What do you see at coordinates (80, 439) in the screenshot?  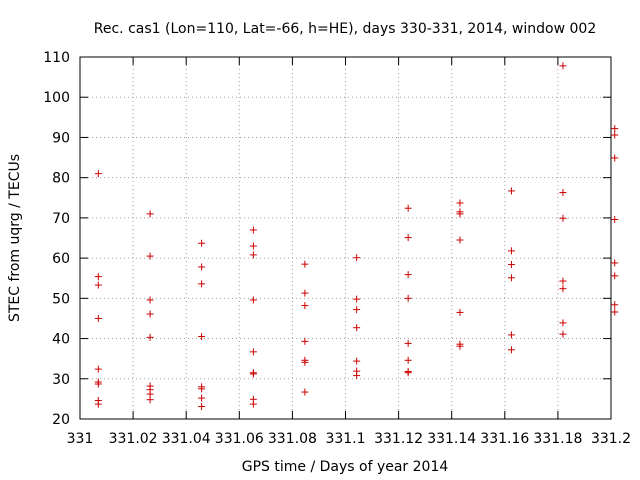 I see `x-tick-label: 331` at bounding box center [80, 439].